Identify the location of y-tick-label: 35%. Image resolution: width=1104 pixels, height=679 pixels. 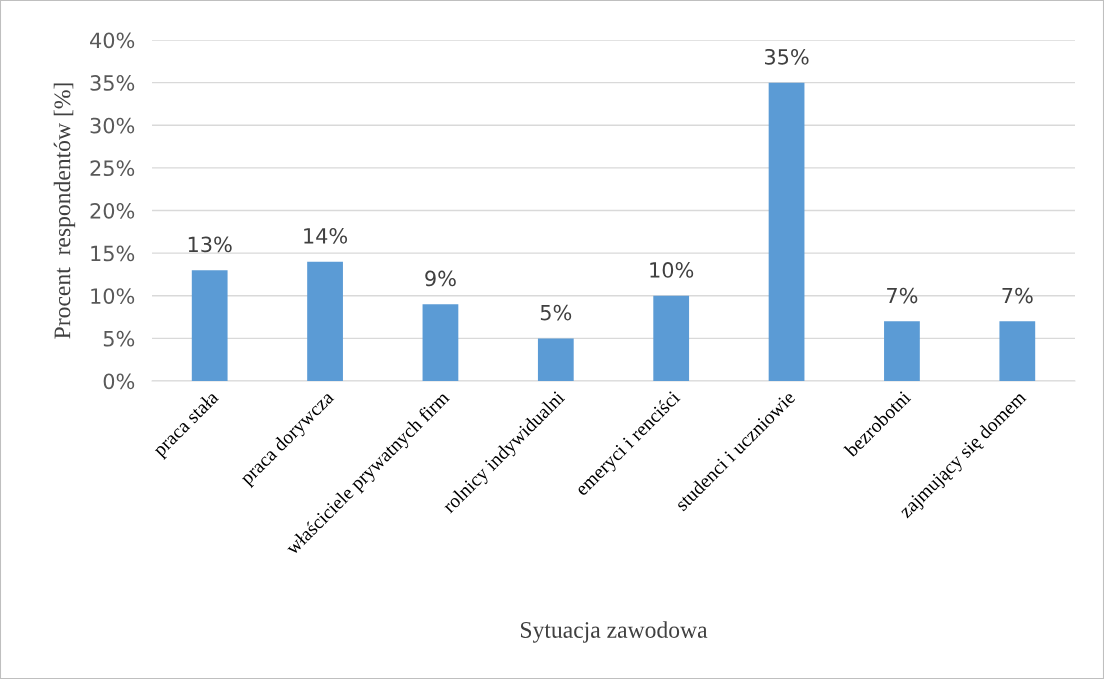
(112, 83).